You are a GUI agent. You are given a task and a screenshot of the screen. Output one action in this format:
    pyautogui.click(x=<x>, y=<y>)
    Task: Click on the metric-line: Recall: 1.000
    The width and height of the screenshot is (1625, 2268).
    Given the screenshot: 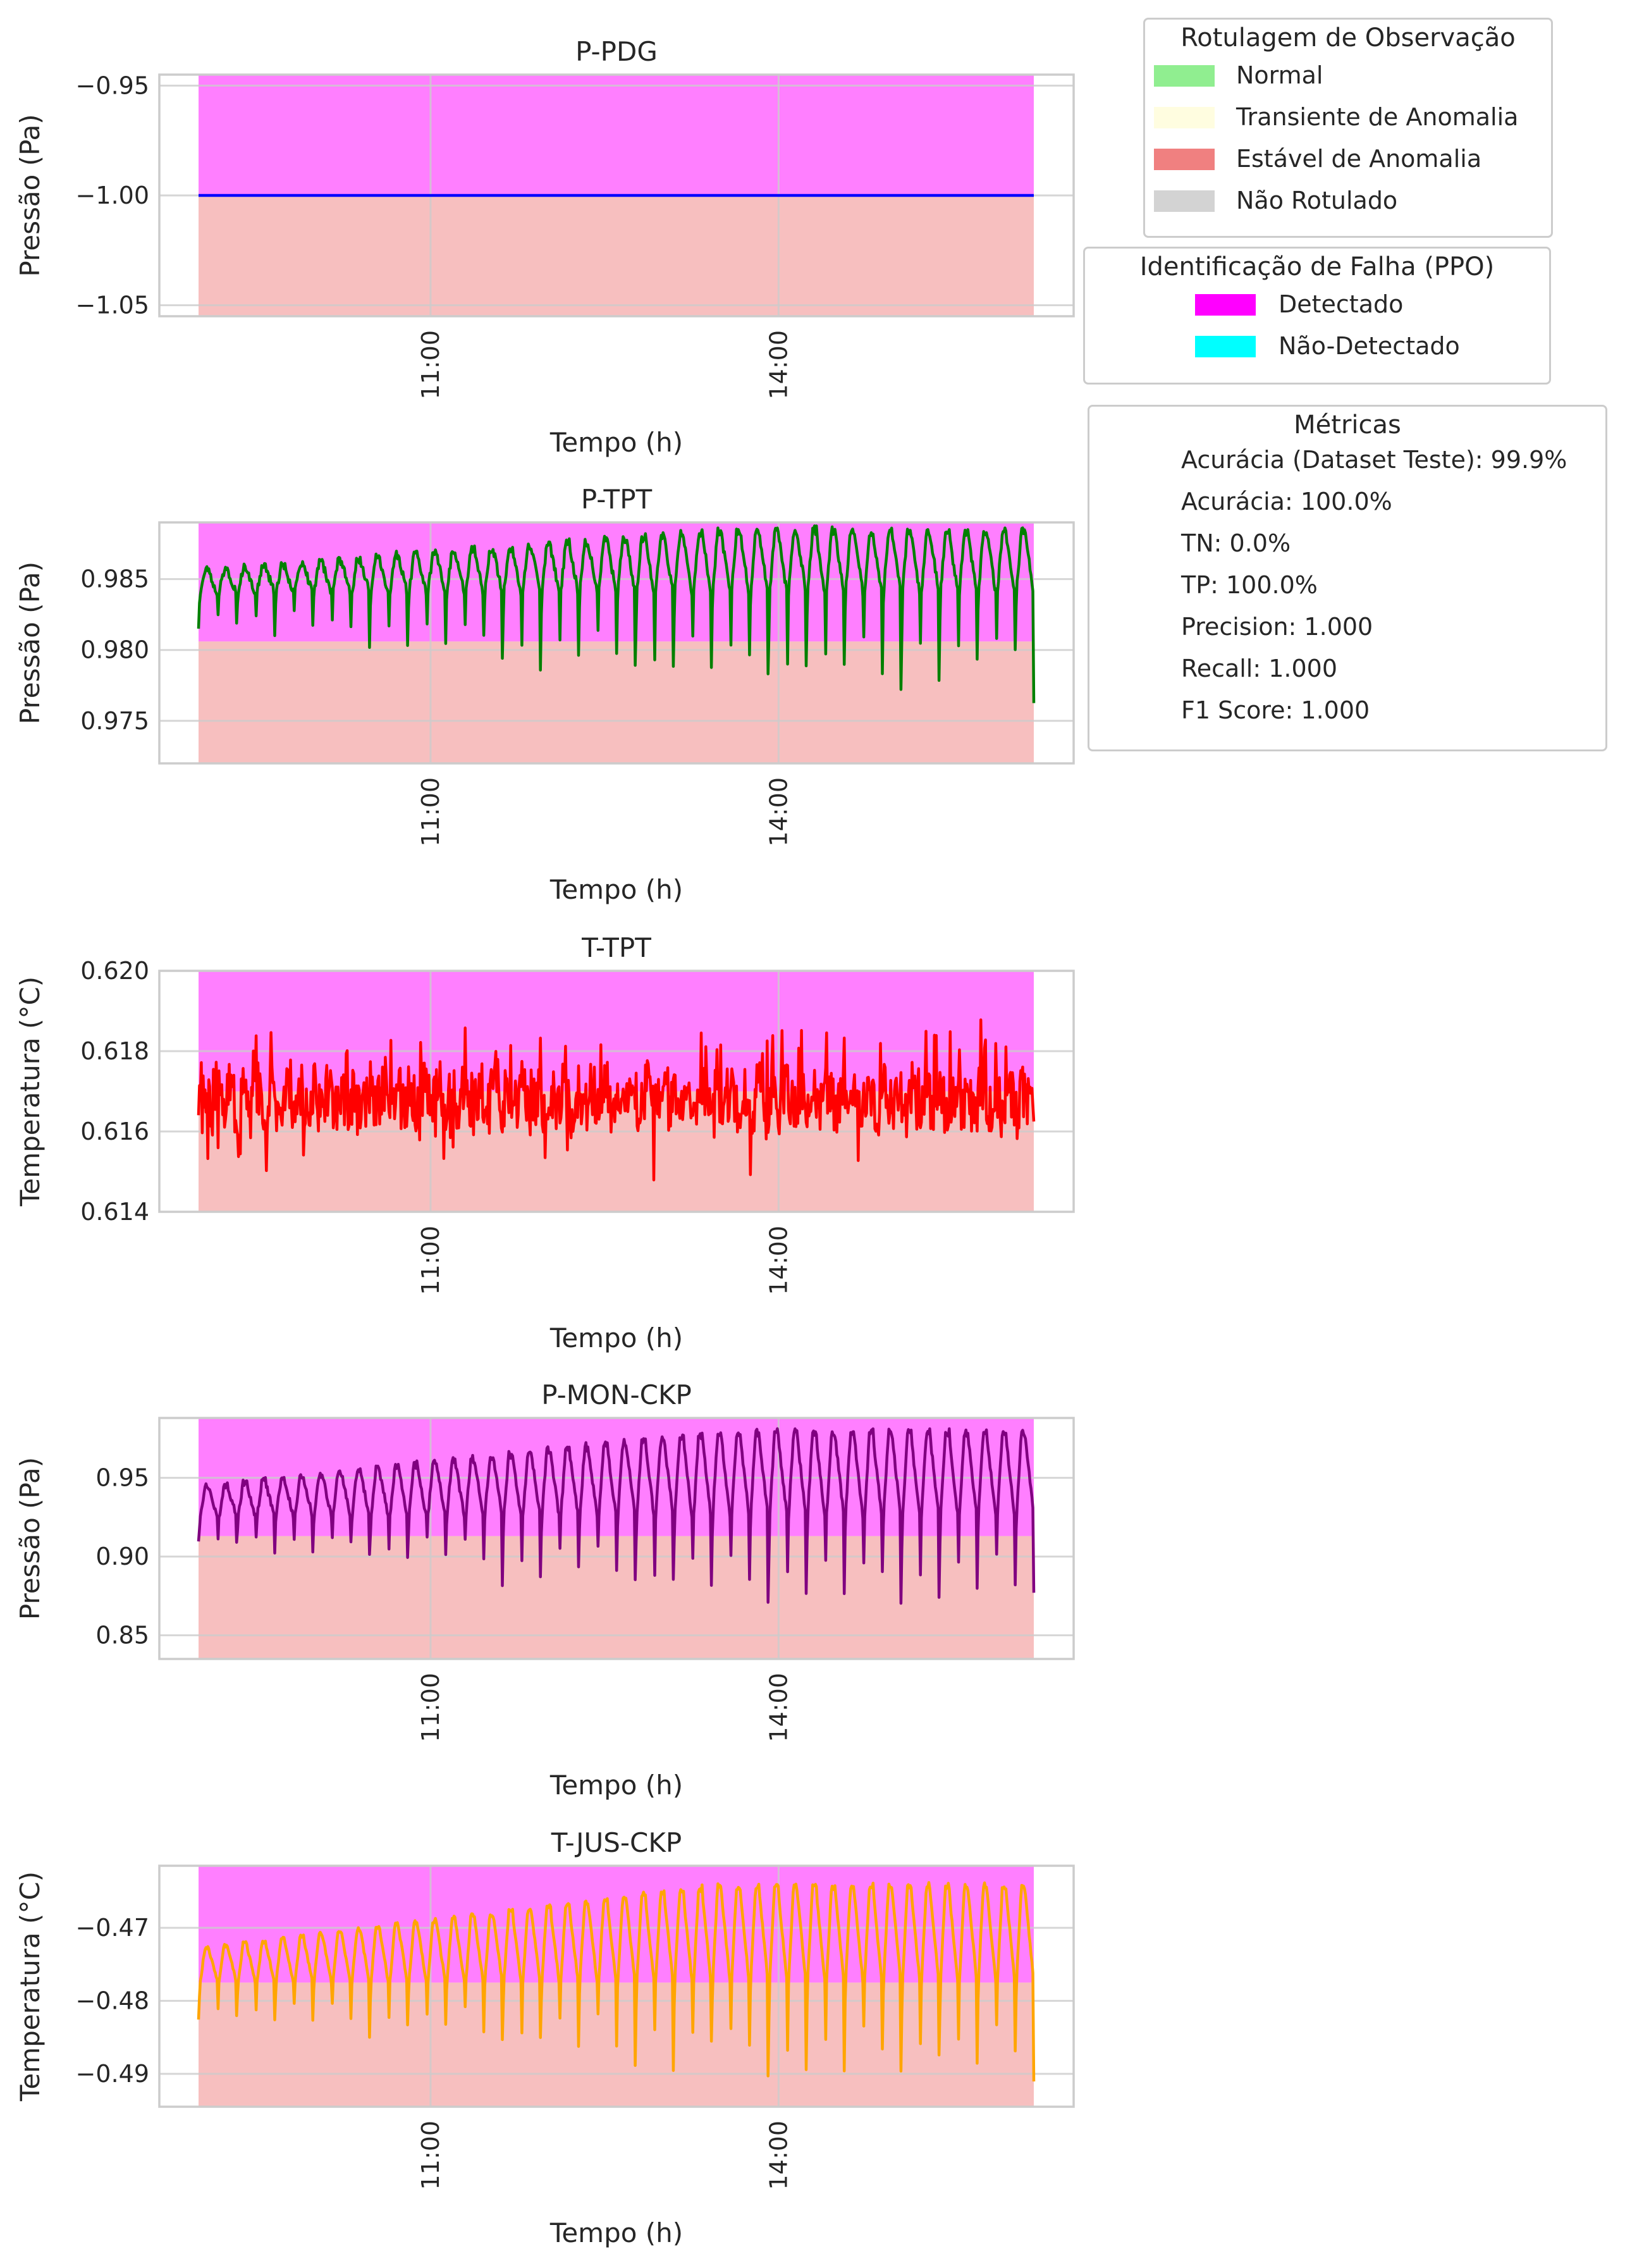 What is the action you would take?
    pyautogui.click(x=1259, y=669)
    